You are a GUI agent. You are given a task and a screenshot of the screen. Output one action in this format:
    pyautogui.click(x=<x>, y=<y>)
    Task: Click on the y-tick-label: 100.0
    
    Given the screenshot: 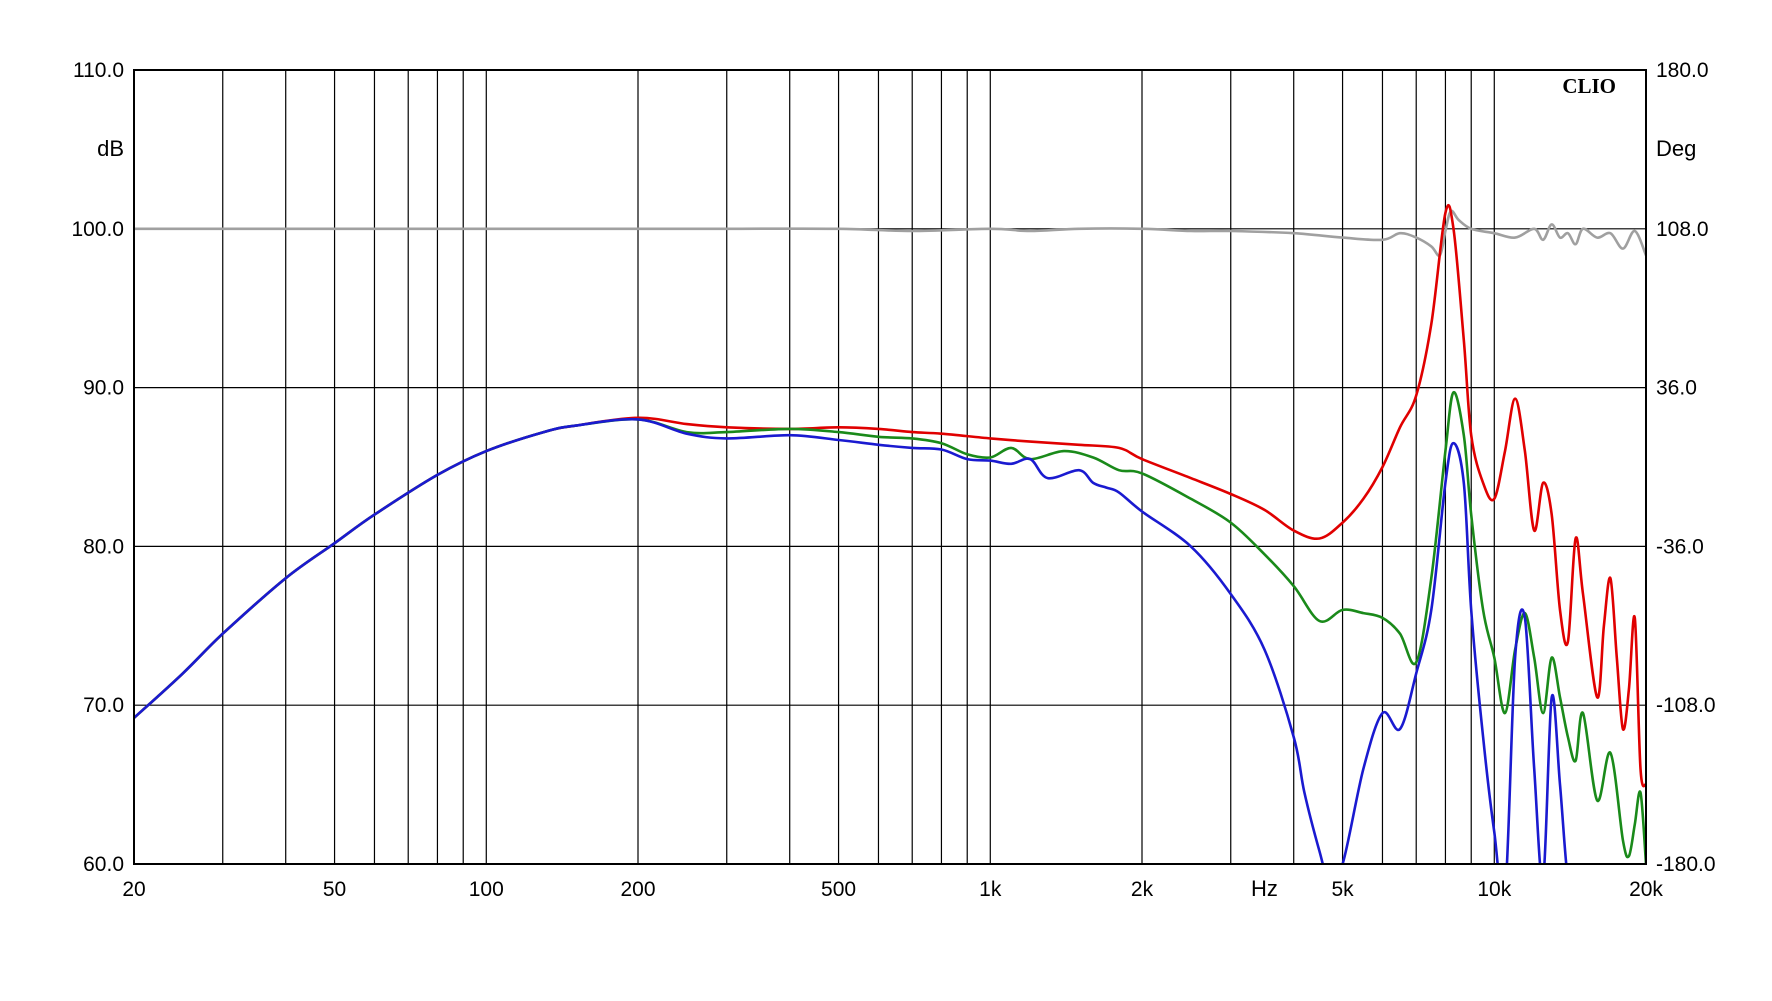 What is the action you would take?
    pyautogui.click(x=97, y=229)
    